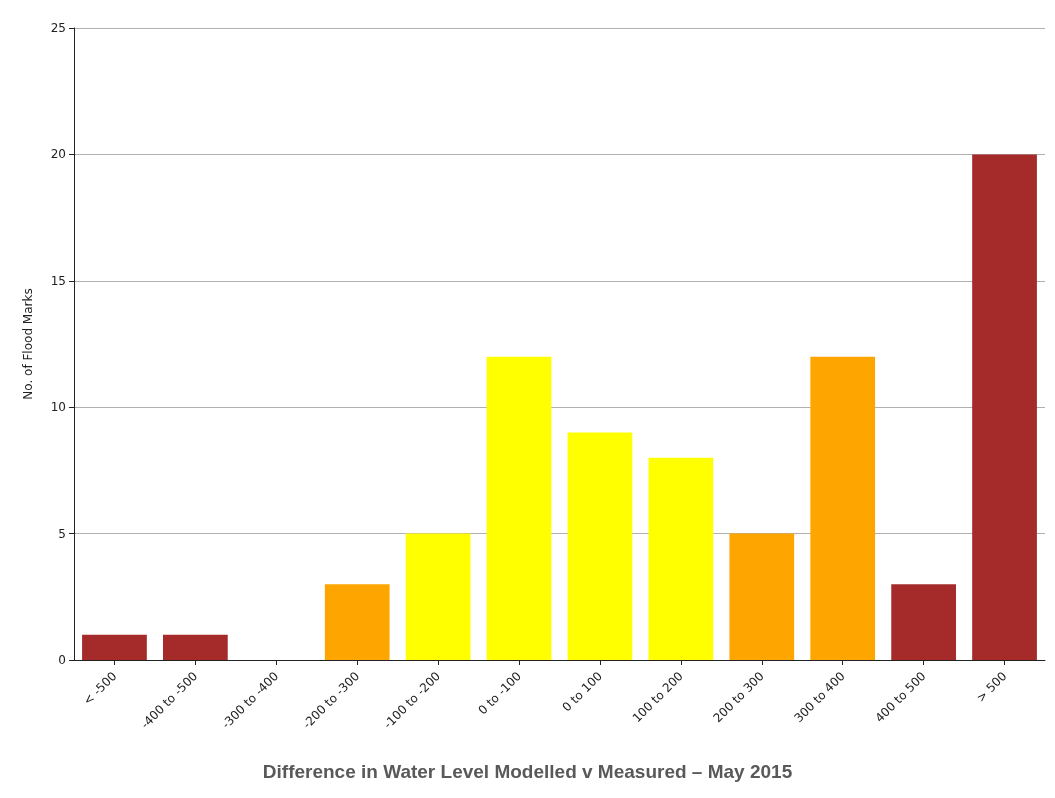 The height and width of the screenshot is (798, 1055). I want to click on y-tick-label: 20, so click(58, 154).